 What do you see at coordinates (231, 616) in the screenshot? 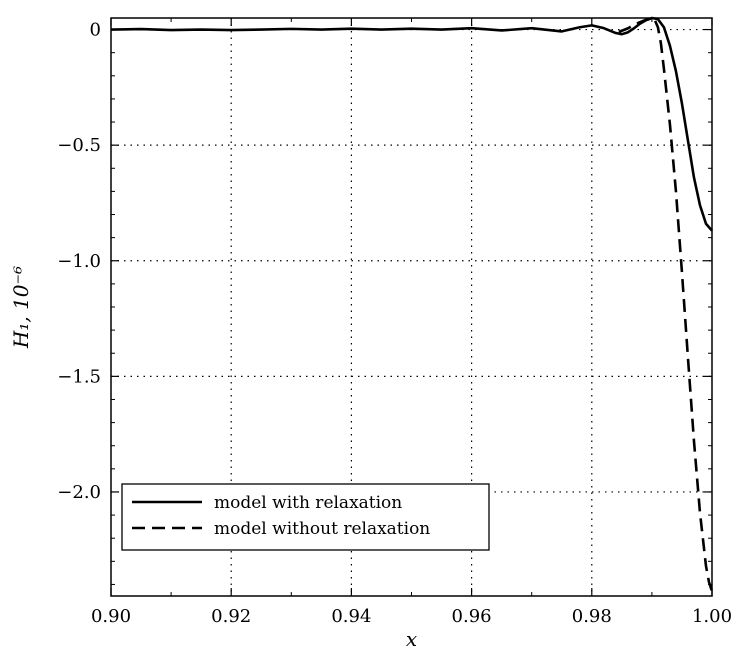
I see `x-tick-label: 0.92` at bounding box center [231, 616].